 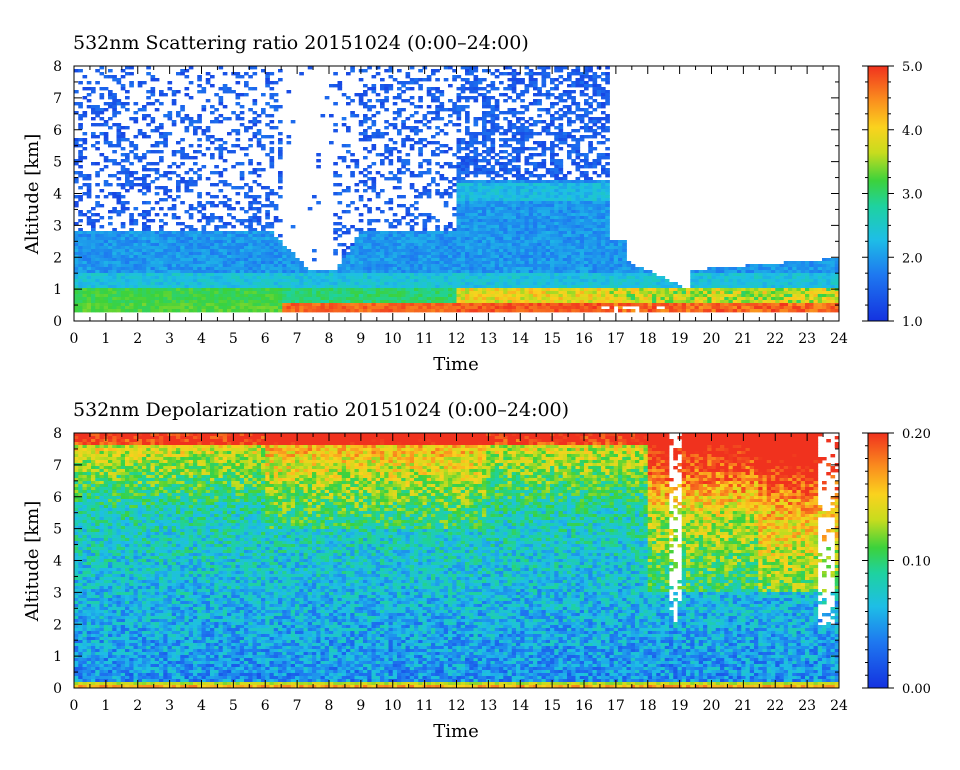 I want to click on colorbar-tick-label: 5.0, so click(x=912, y=67).